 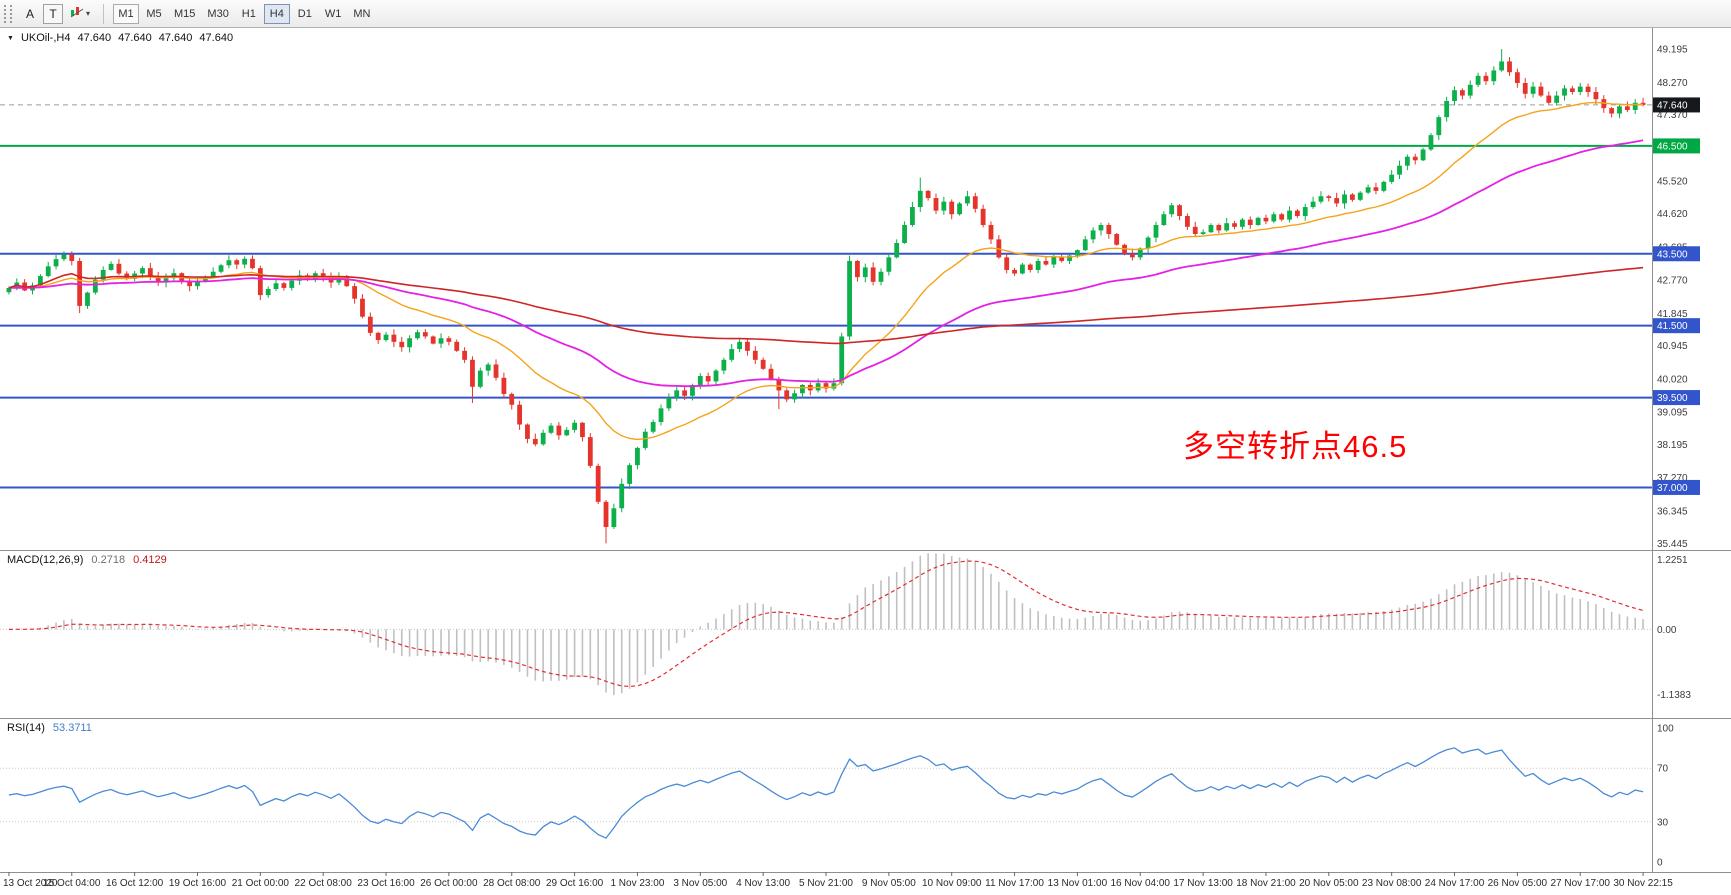 What do you see at coordinates (1078, 883) in the screenshot?
I see `svg-text: 13 Nov 01:00` at bounding box center [1078, 883].